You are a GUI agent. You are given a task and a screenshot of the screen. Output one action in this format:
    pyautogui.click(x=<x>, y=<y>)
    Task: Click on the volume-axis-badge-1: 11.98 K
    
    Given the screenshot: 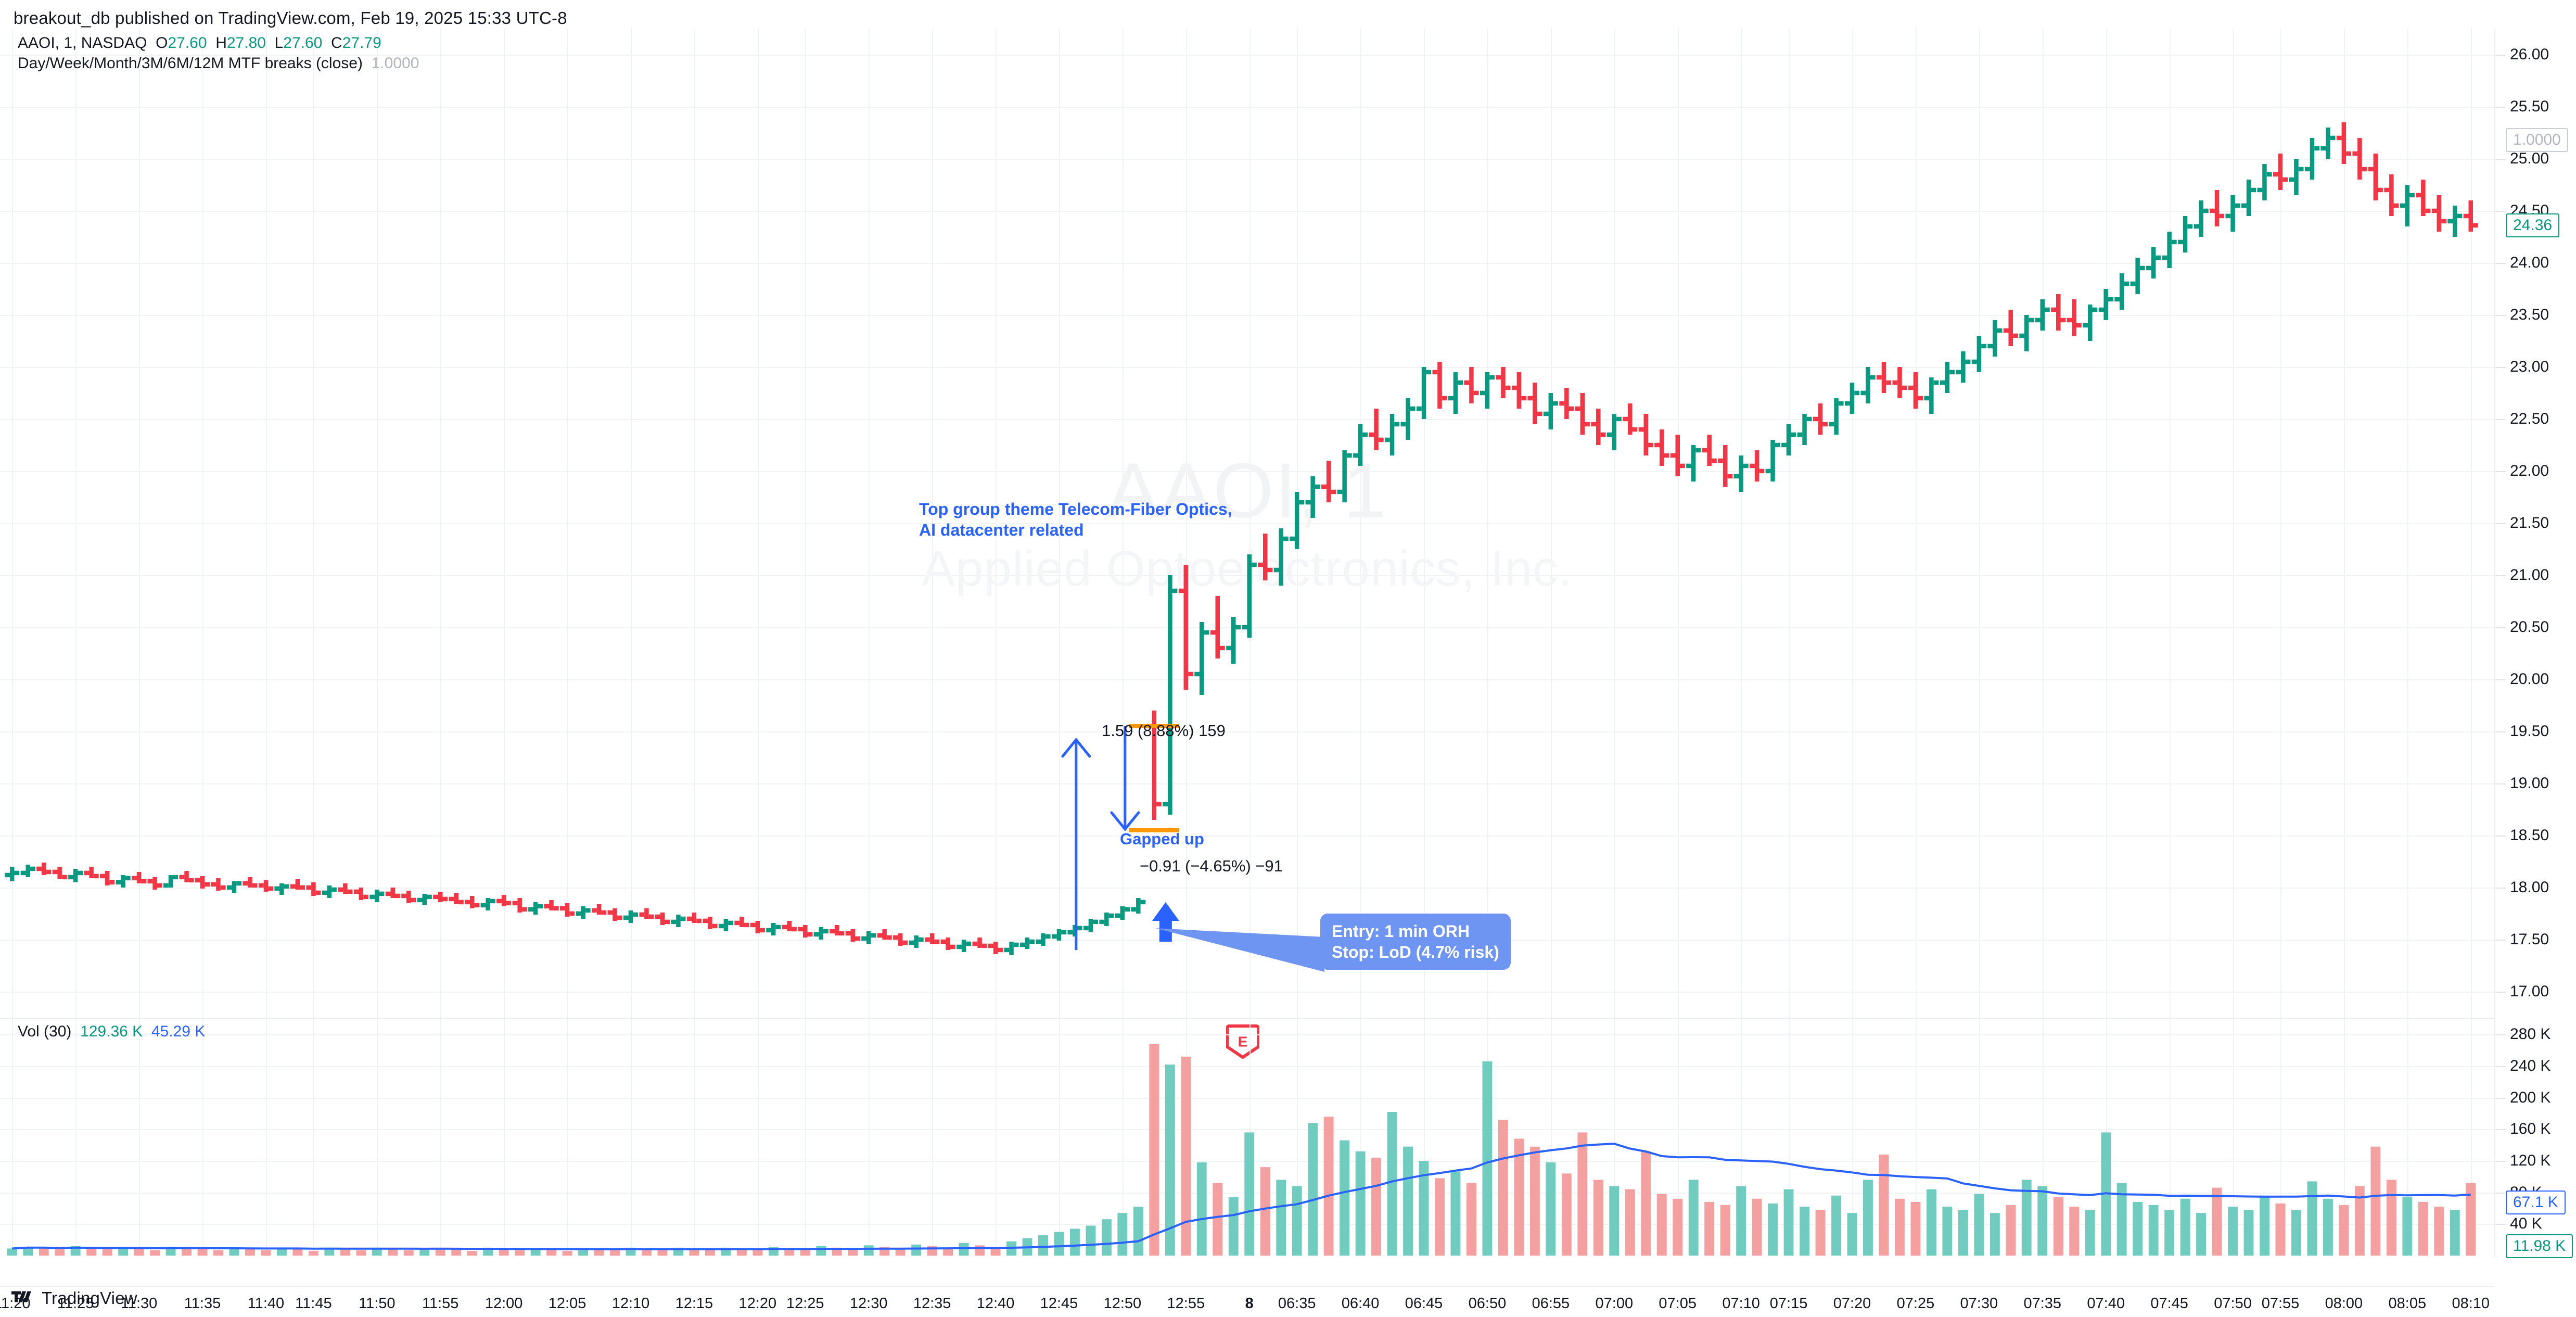 What is the action you would take?
    pyautogui.click(x=2539, y=1246)
    